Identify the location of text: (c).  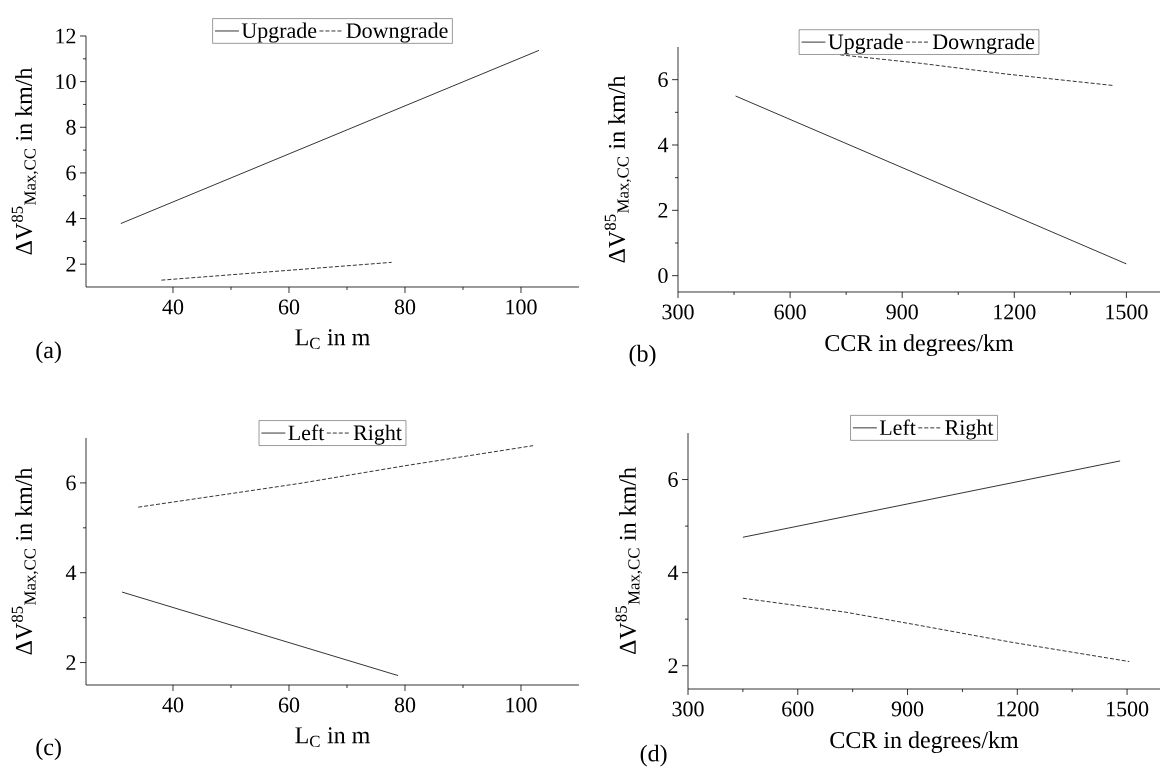
(48, 749).